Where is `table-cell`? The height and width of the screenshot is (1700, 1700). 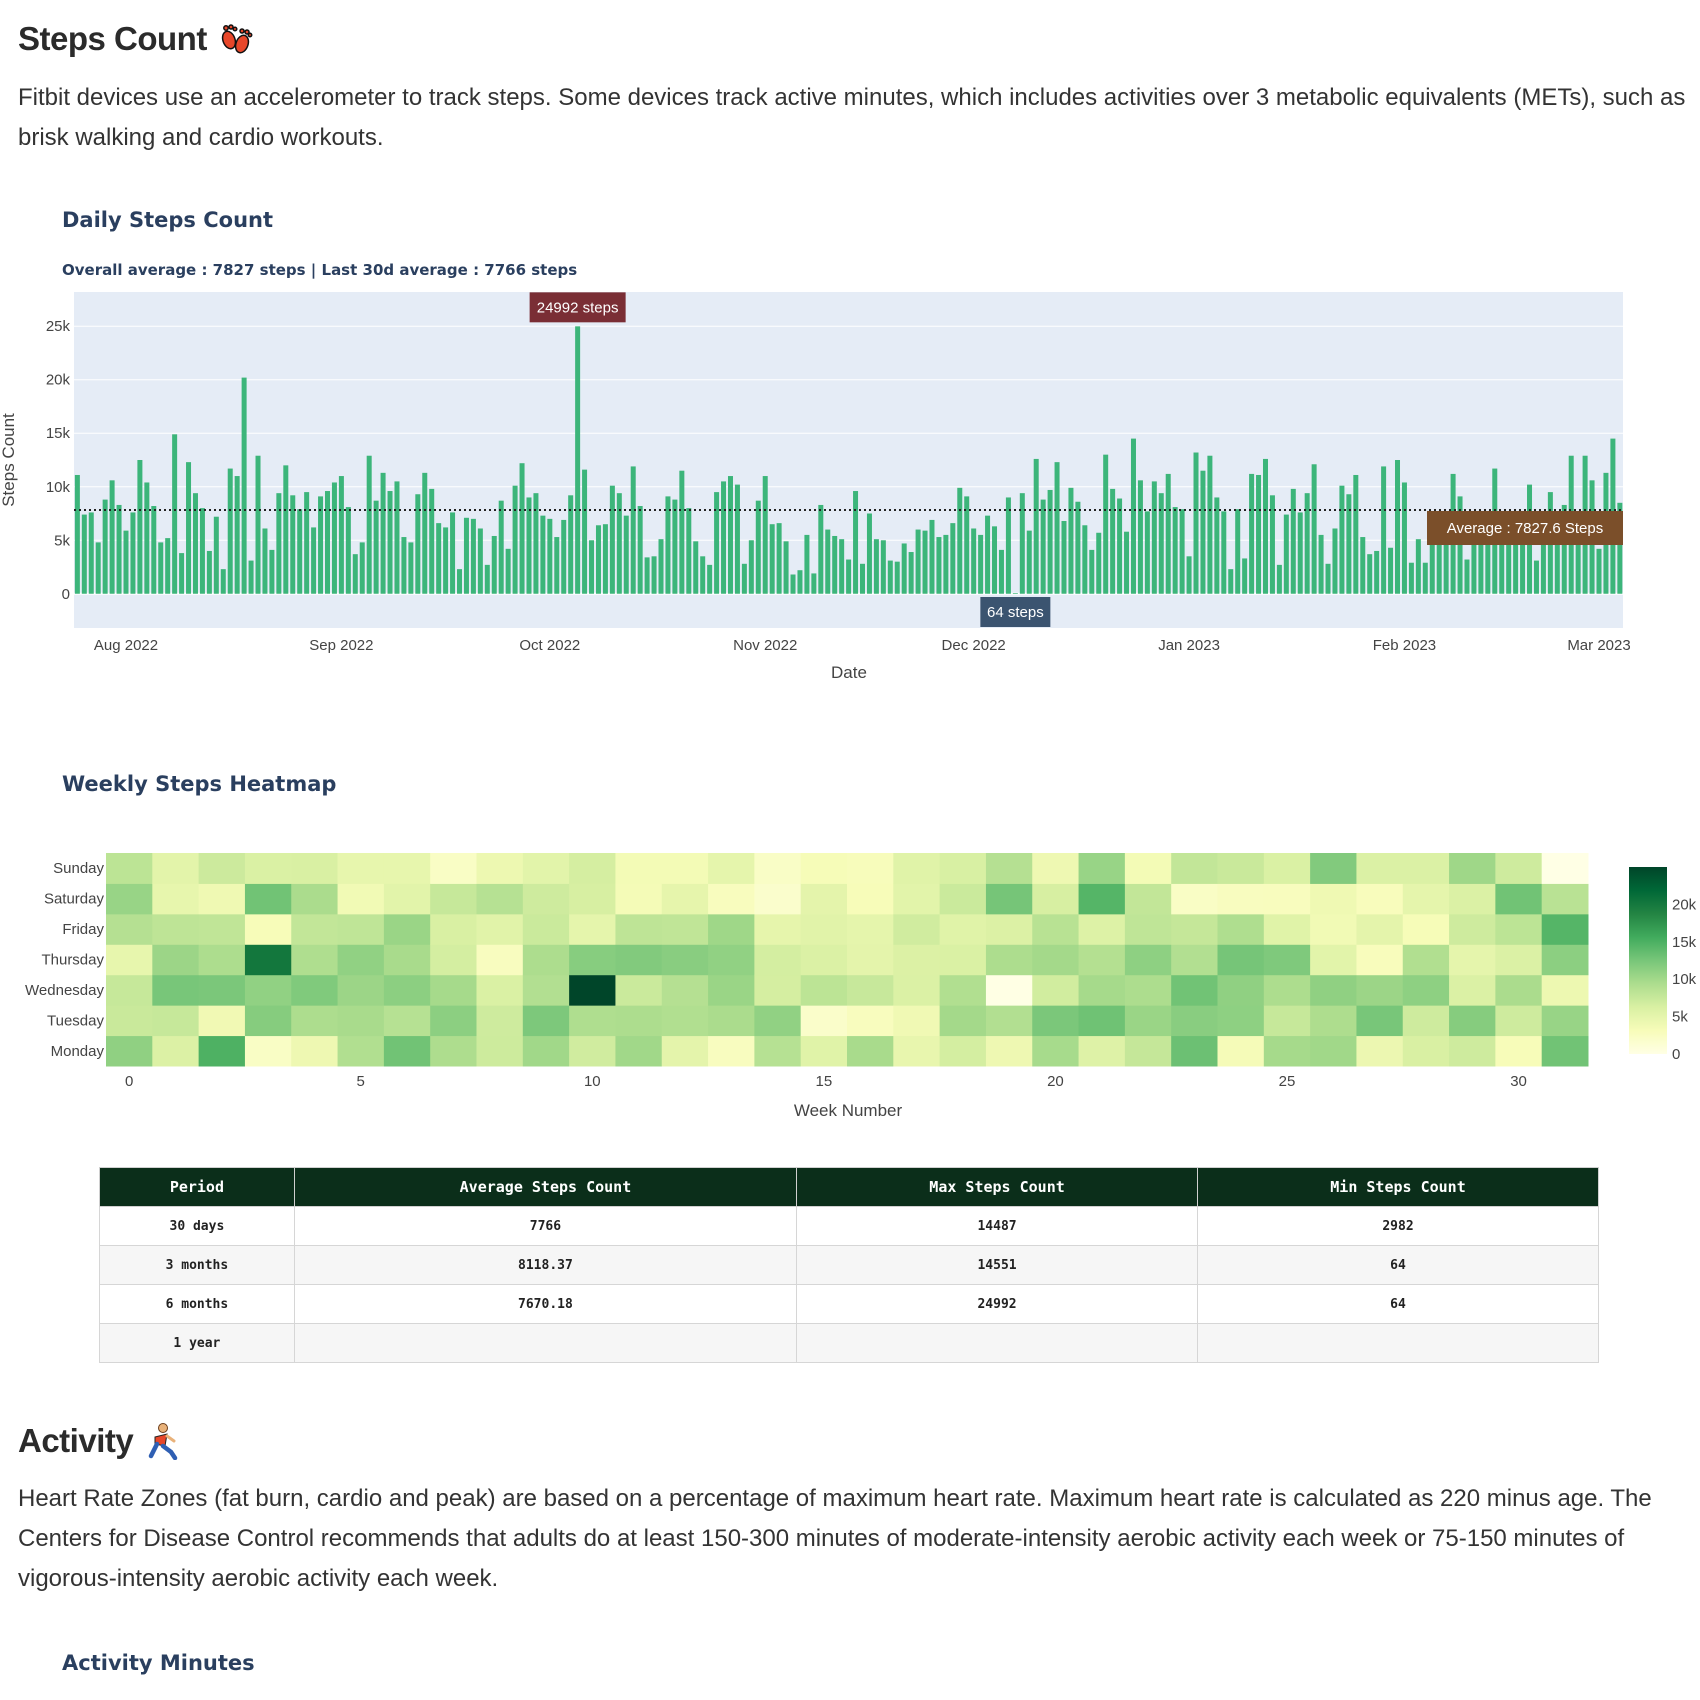
table-cell is located at coordinates (997, 1343).